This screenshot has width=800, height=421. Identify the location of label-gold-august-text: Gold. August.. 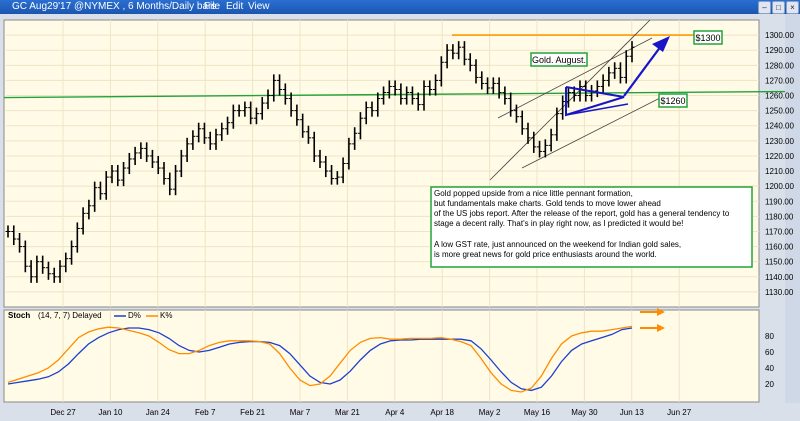
(559, 60).